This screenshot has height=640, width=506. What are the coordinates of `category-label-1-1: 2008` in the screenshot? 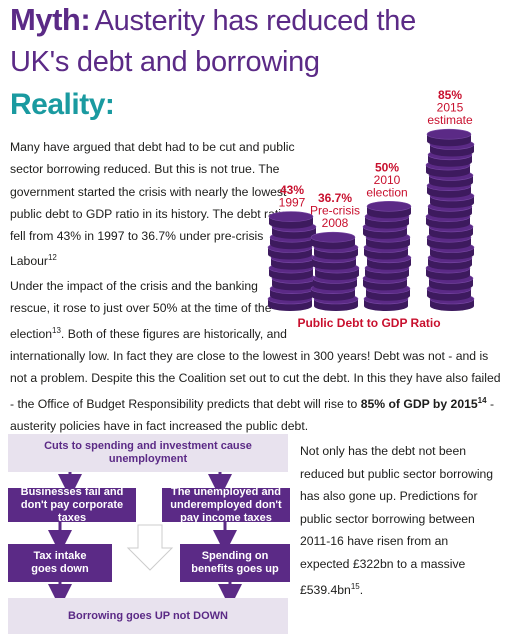 It's located at (335, 223).